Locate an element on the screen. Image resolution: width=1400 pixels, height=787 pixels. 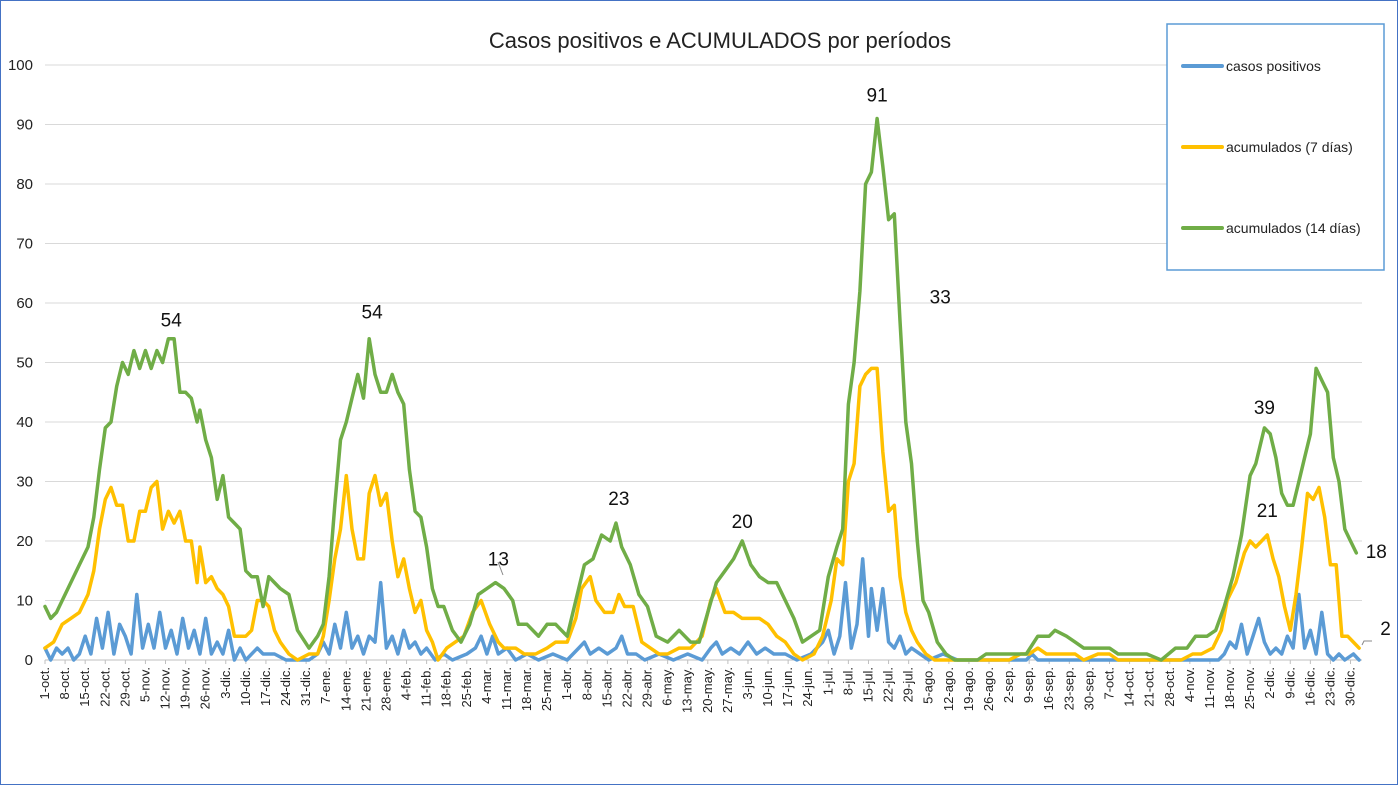
x-tick-label: 11-mar. is located at coordinates (506, 688).